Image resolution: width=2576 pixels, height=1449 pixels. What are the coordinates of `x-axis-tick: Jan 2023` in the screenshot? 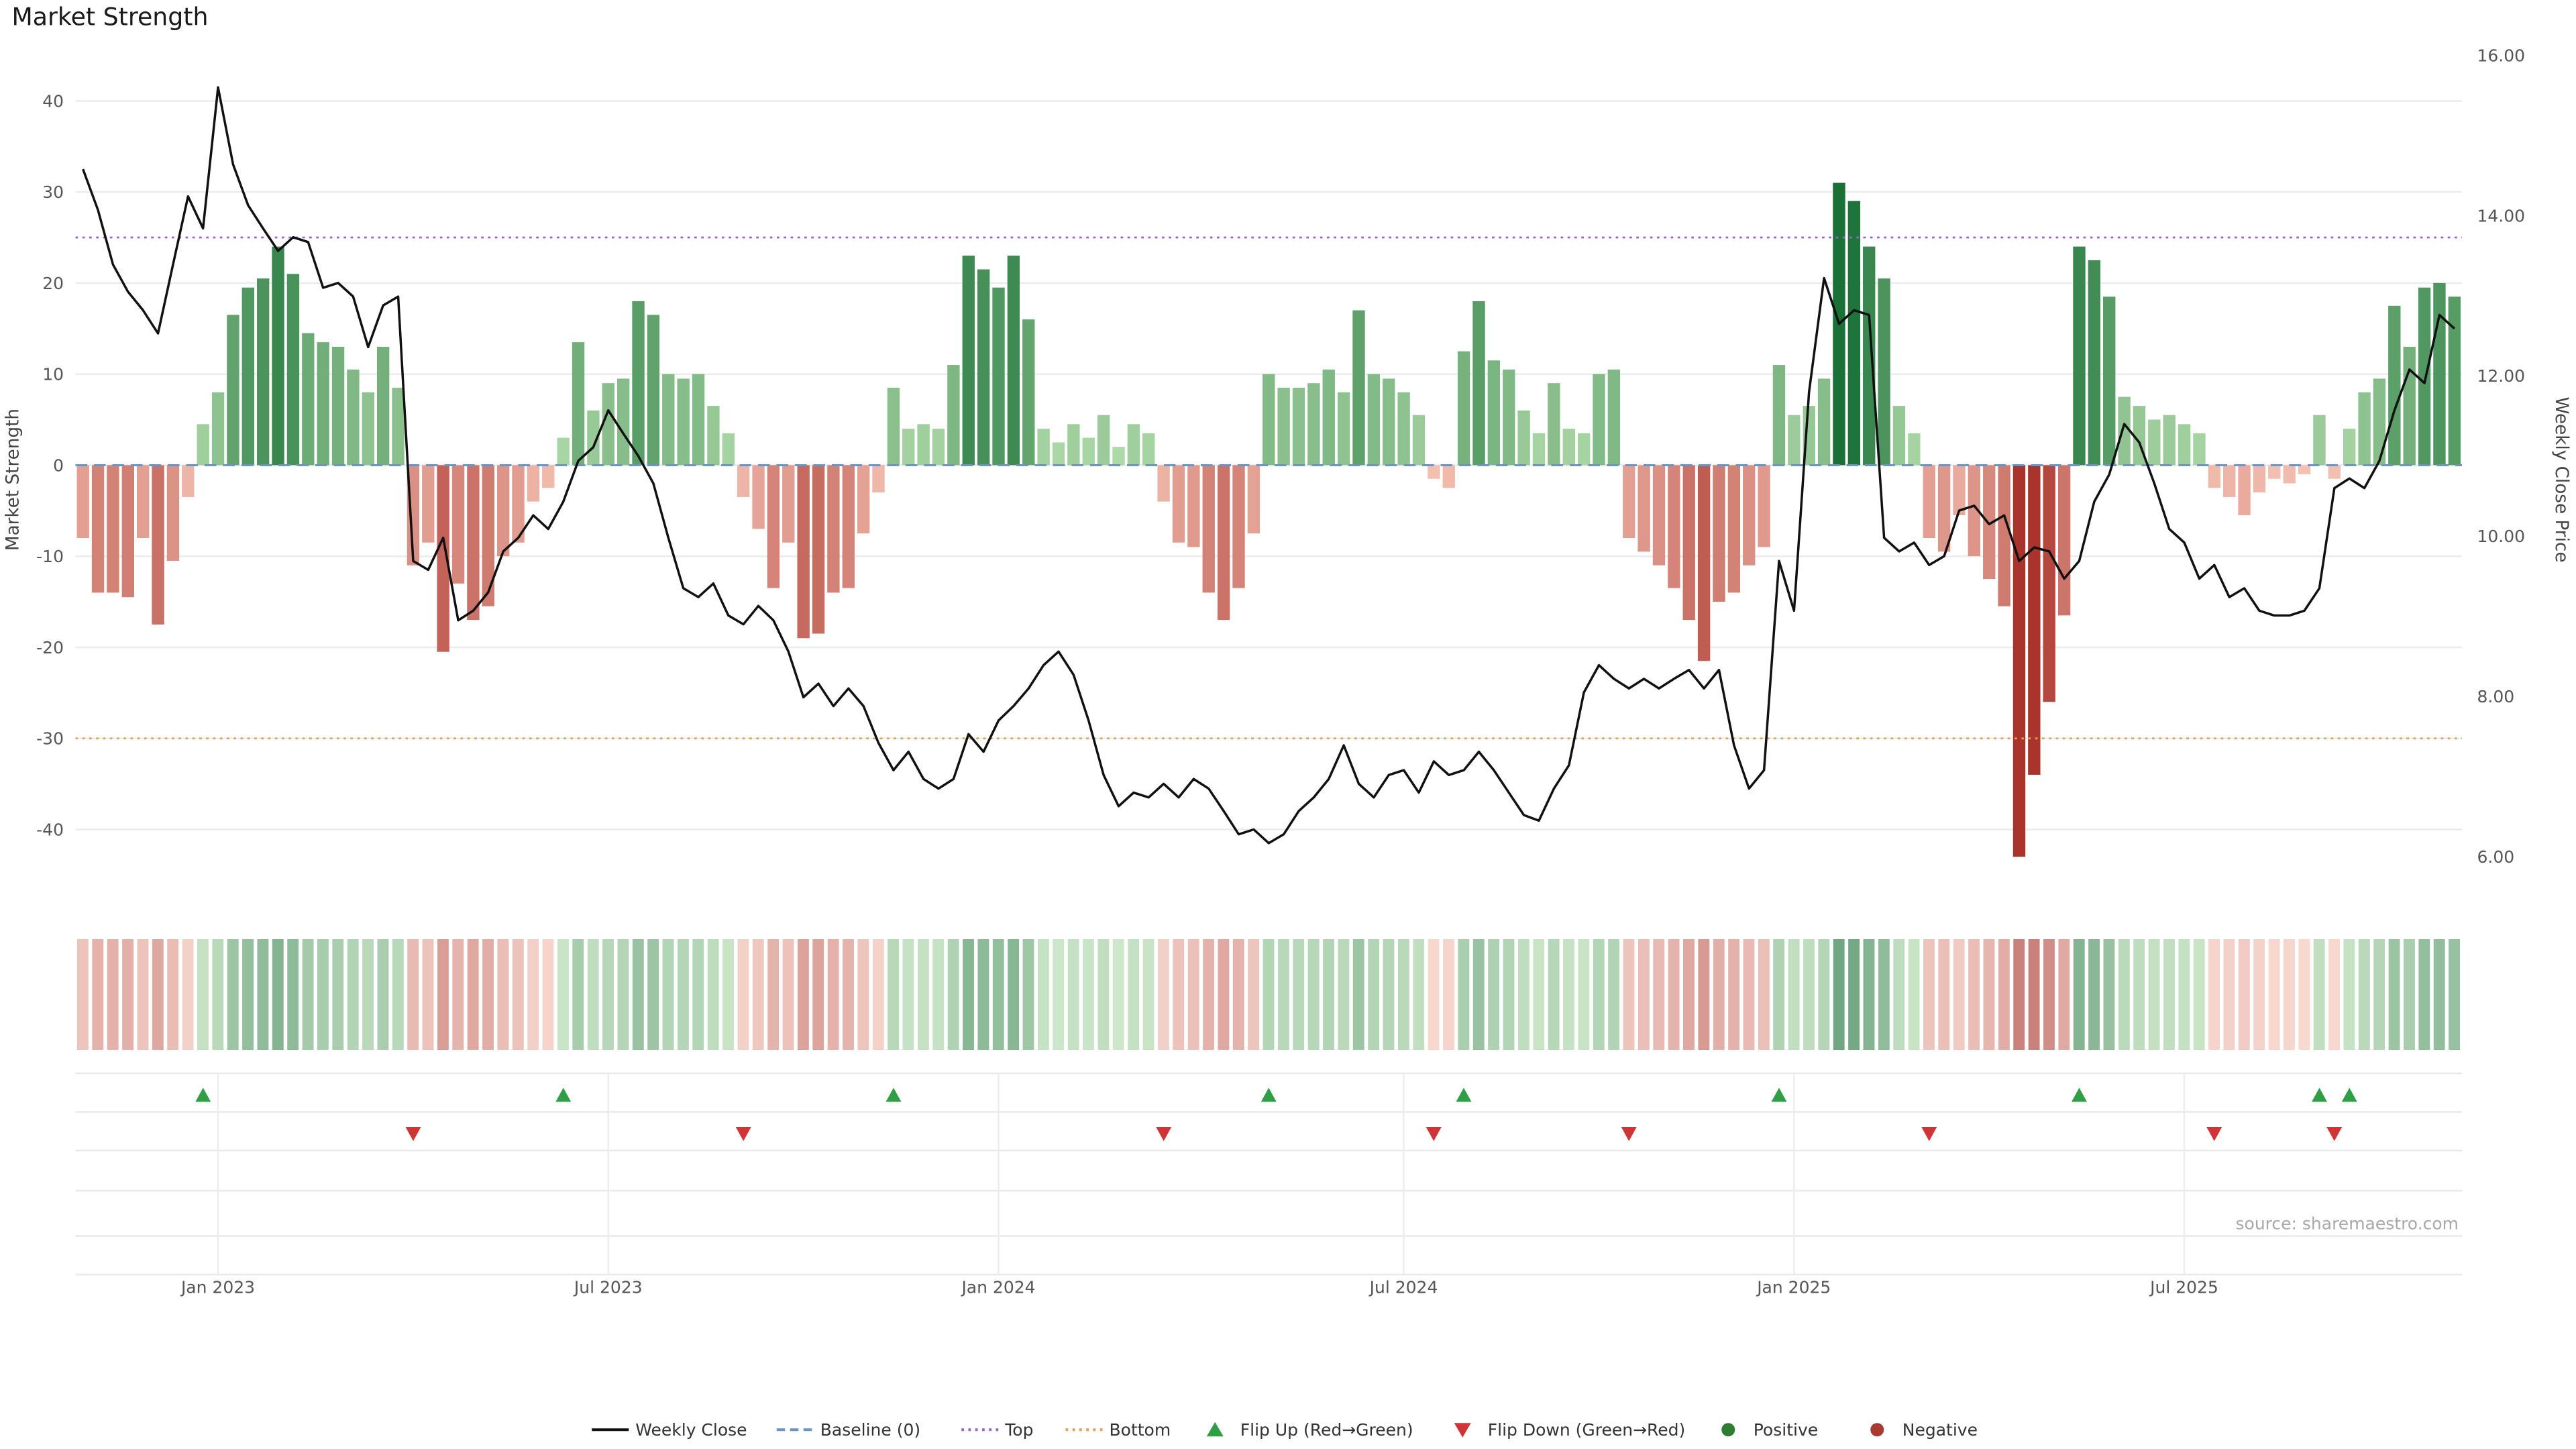 It's located at (217, 1287).